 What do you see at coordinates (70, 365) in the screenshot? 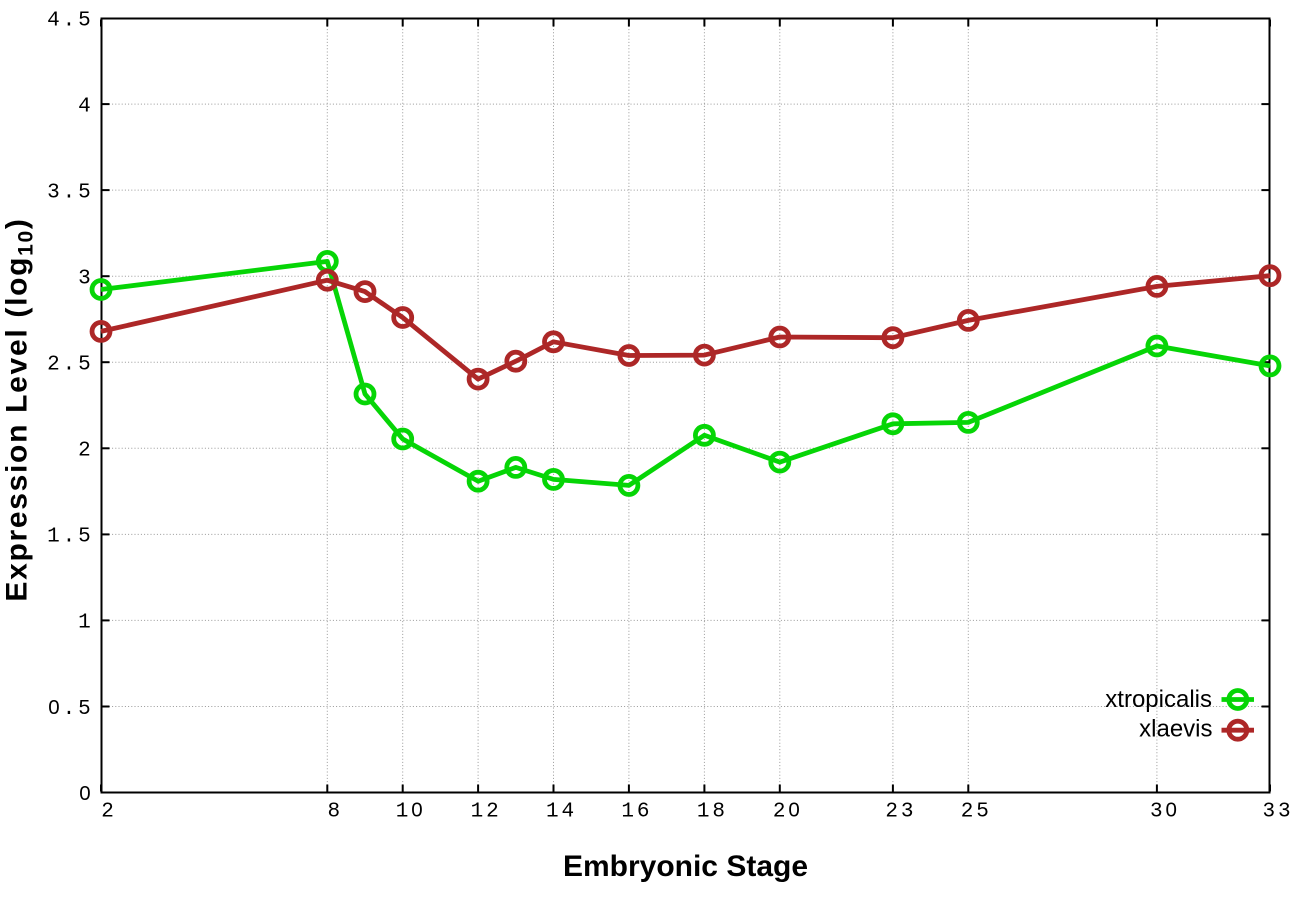
I see `svg-text: 2.5` at bounding box center [70, 365].